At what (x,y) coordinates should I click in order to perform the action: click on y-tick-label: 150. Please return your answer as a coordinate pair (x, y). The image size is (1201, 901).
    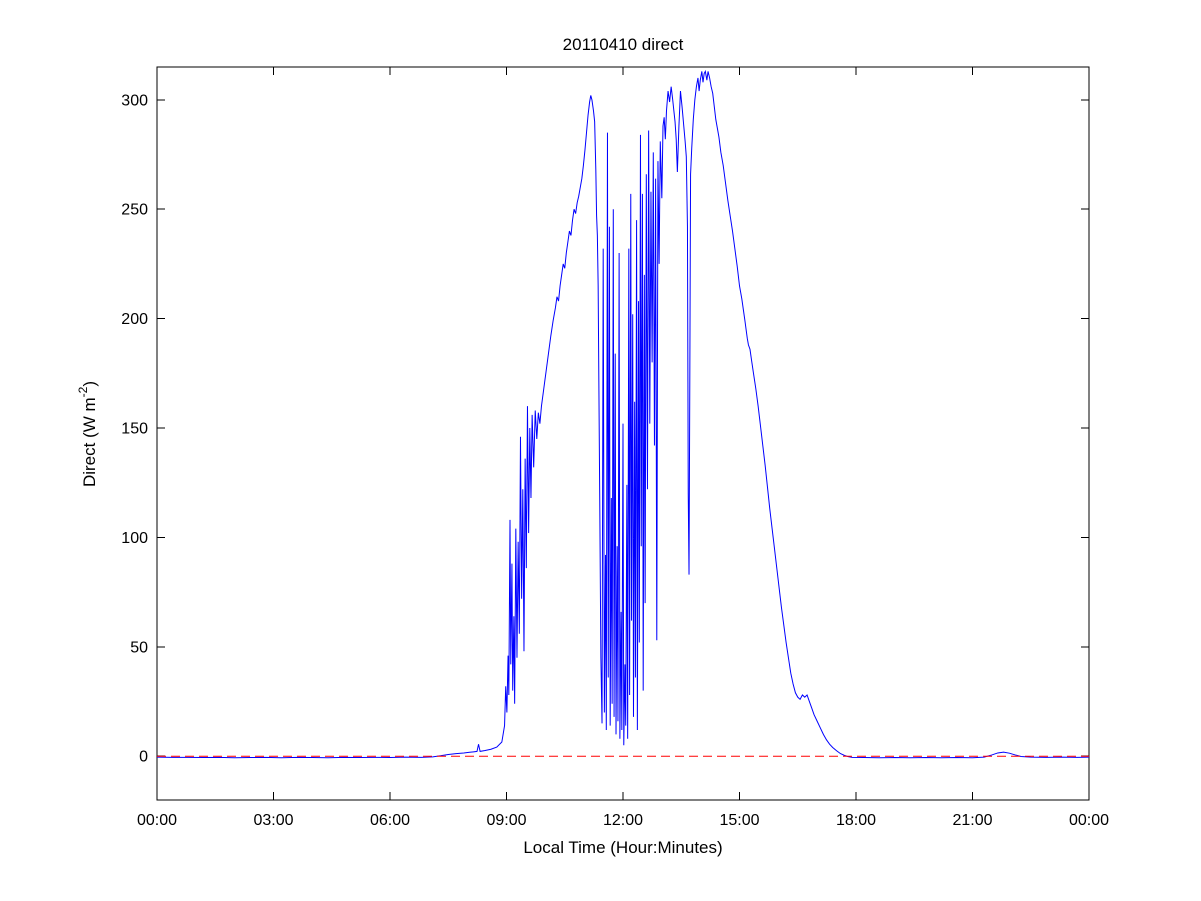
    Looking at the image, I should click on (134, 429).